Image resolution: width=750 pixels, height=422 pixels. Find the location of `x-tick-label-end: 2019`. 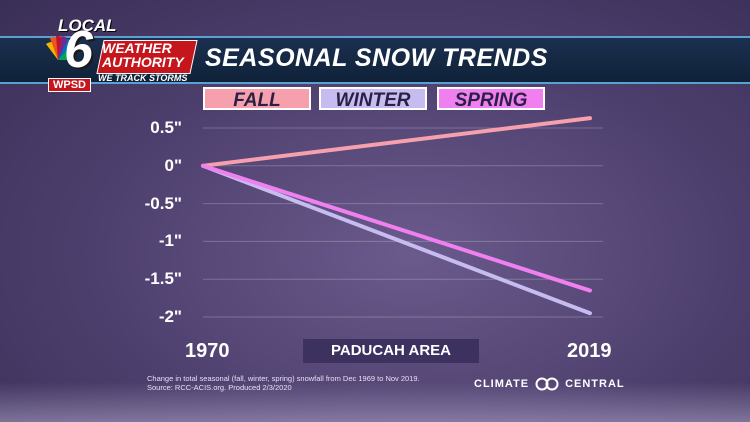

x-tick-label-end: 2019 is located at coordinates (589, 351).